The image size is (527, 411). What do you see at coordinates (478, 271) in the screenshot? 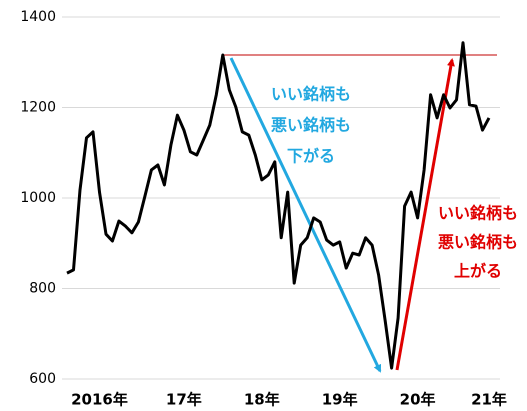
I see `annotation: 上がる` at bounding box center [478, 271].